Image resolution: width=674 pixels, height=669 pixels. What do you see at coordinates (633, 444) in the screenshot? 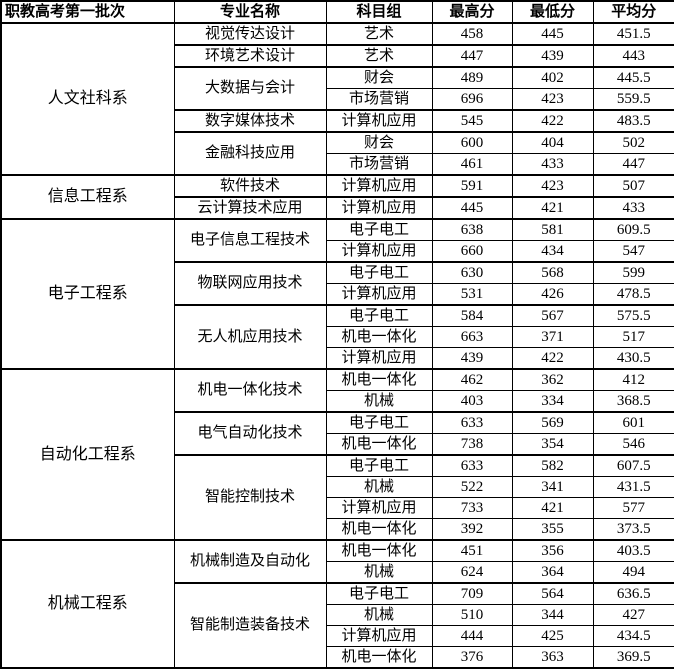
I see `avg-score-cell: 546` at bounding box center [633, 444].